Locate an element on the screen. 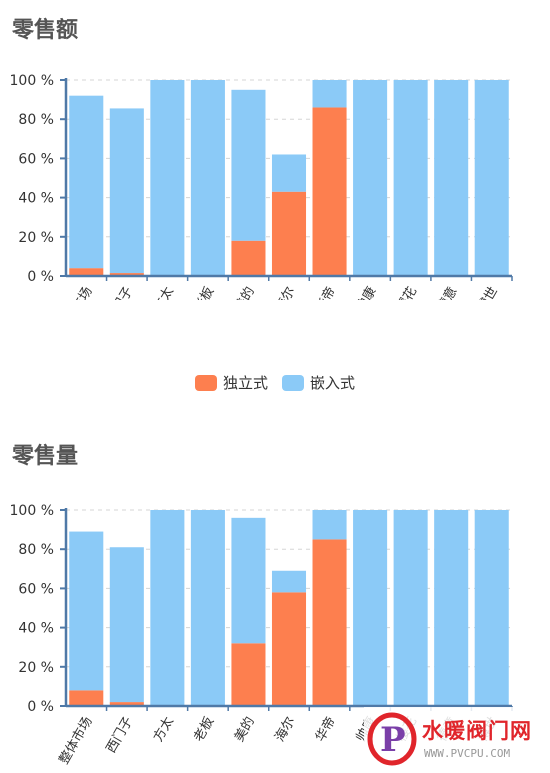  legend-item-standalone: 独立式 is located at coordinates (231, 382).